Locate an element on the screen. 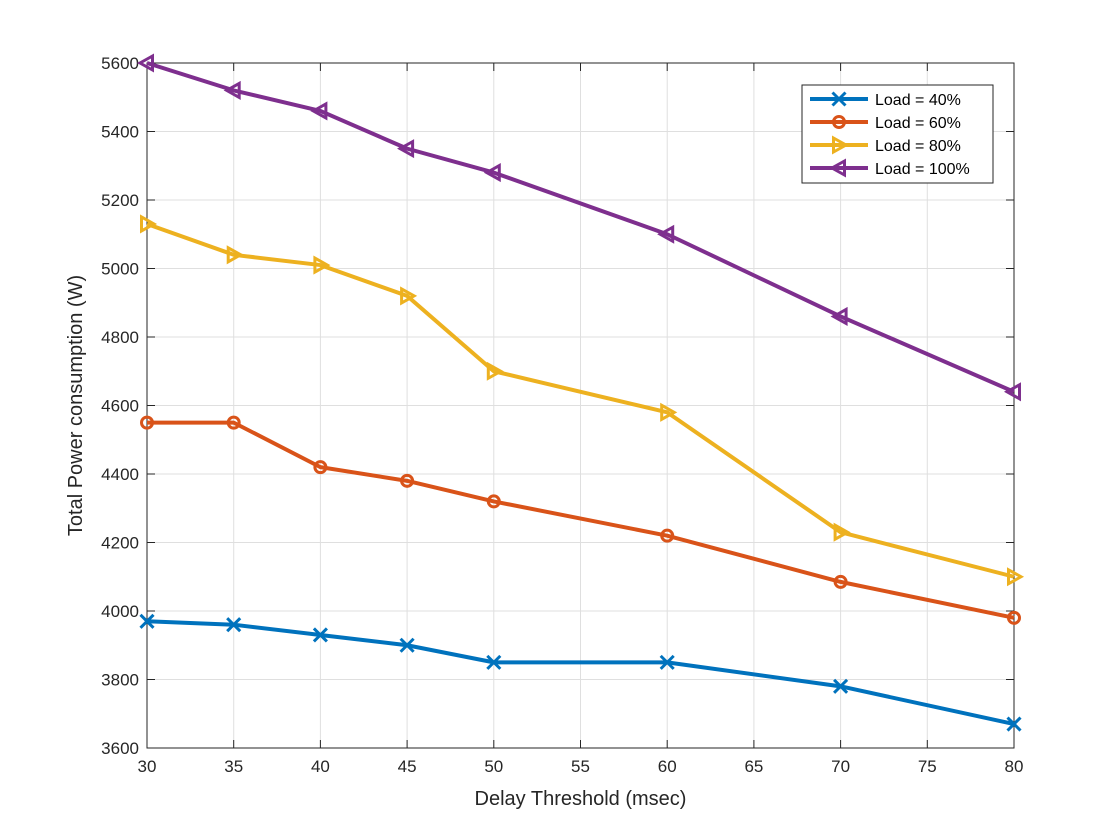 This screenshot has width=1120, height=840. legend-item: Load = 40% is located at coordinates (885, 100).